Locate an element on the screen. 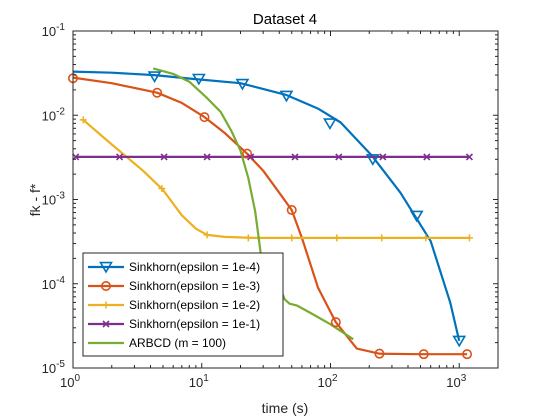 This screenshot has height=420, width=560. x-tick-label: 10² is located at coordinates (327, 381).